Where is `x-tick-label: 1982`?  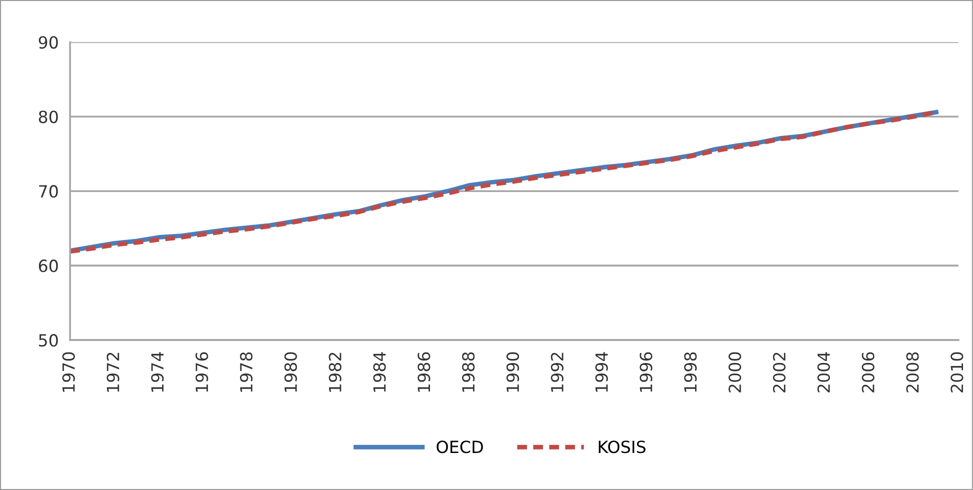 x-tick-label: 1982 is located at coordinates (335, 372).